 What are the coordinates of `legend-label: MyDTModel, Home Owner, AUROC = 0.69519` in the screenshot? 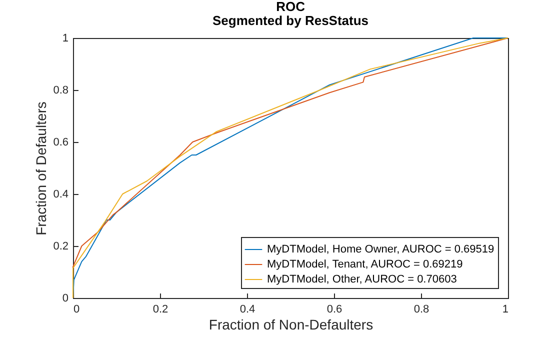 It's located at (380, 250).